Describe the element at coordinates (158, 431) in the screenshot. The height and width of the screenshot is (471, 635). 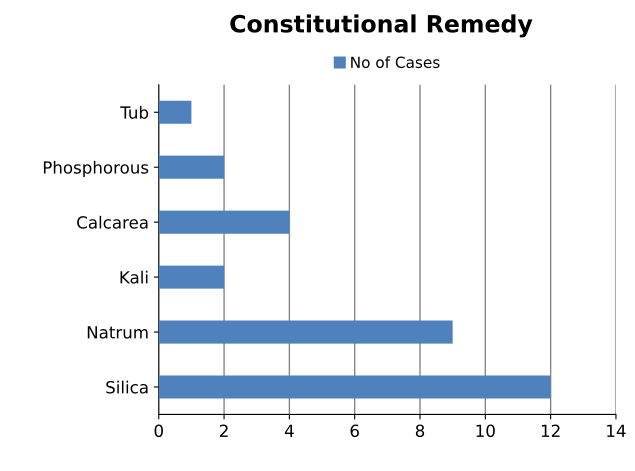
I see `x-tick-label: 0` at that location.